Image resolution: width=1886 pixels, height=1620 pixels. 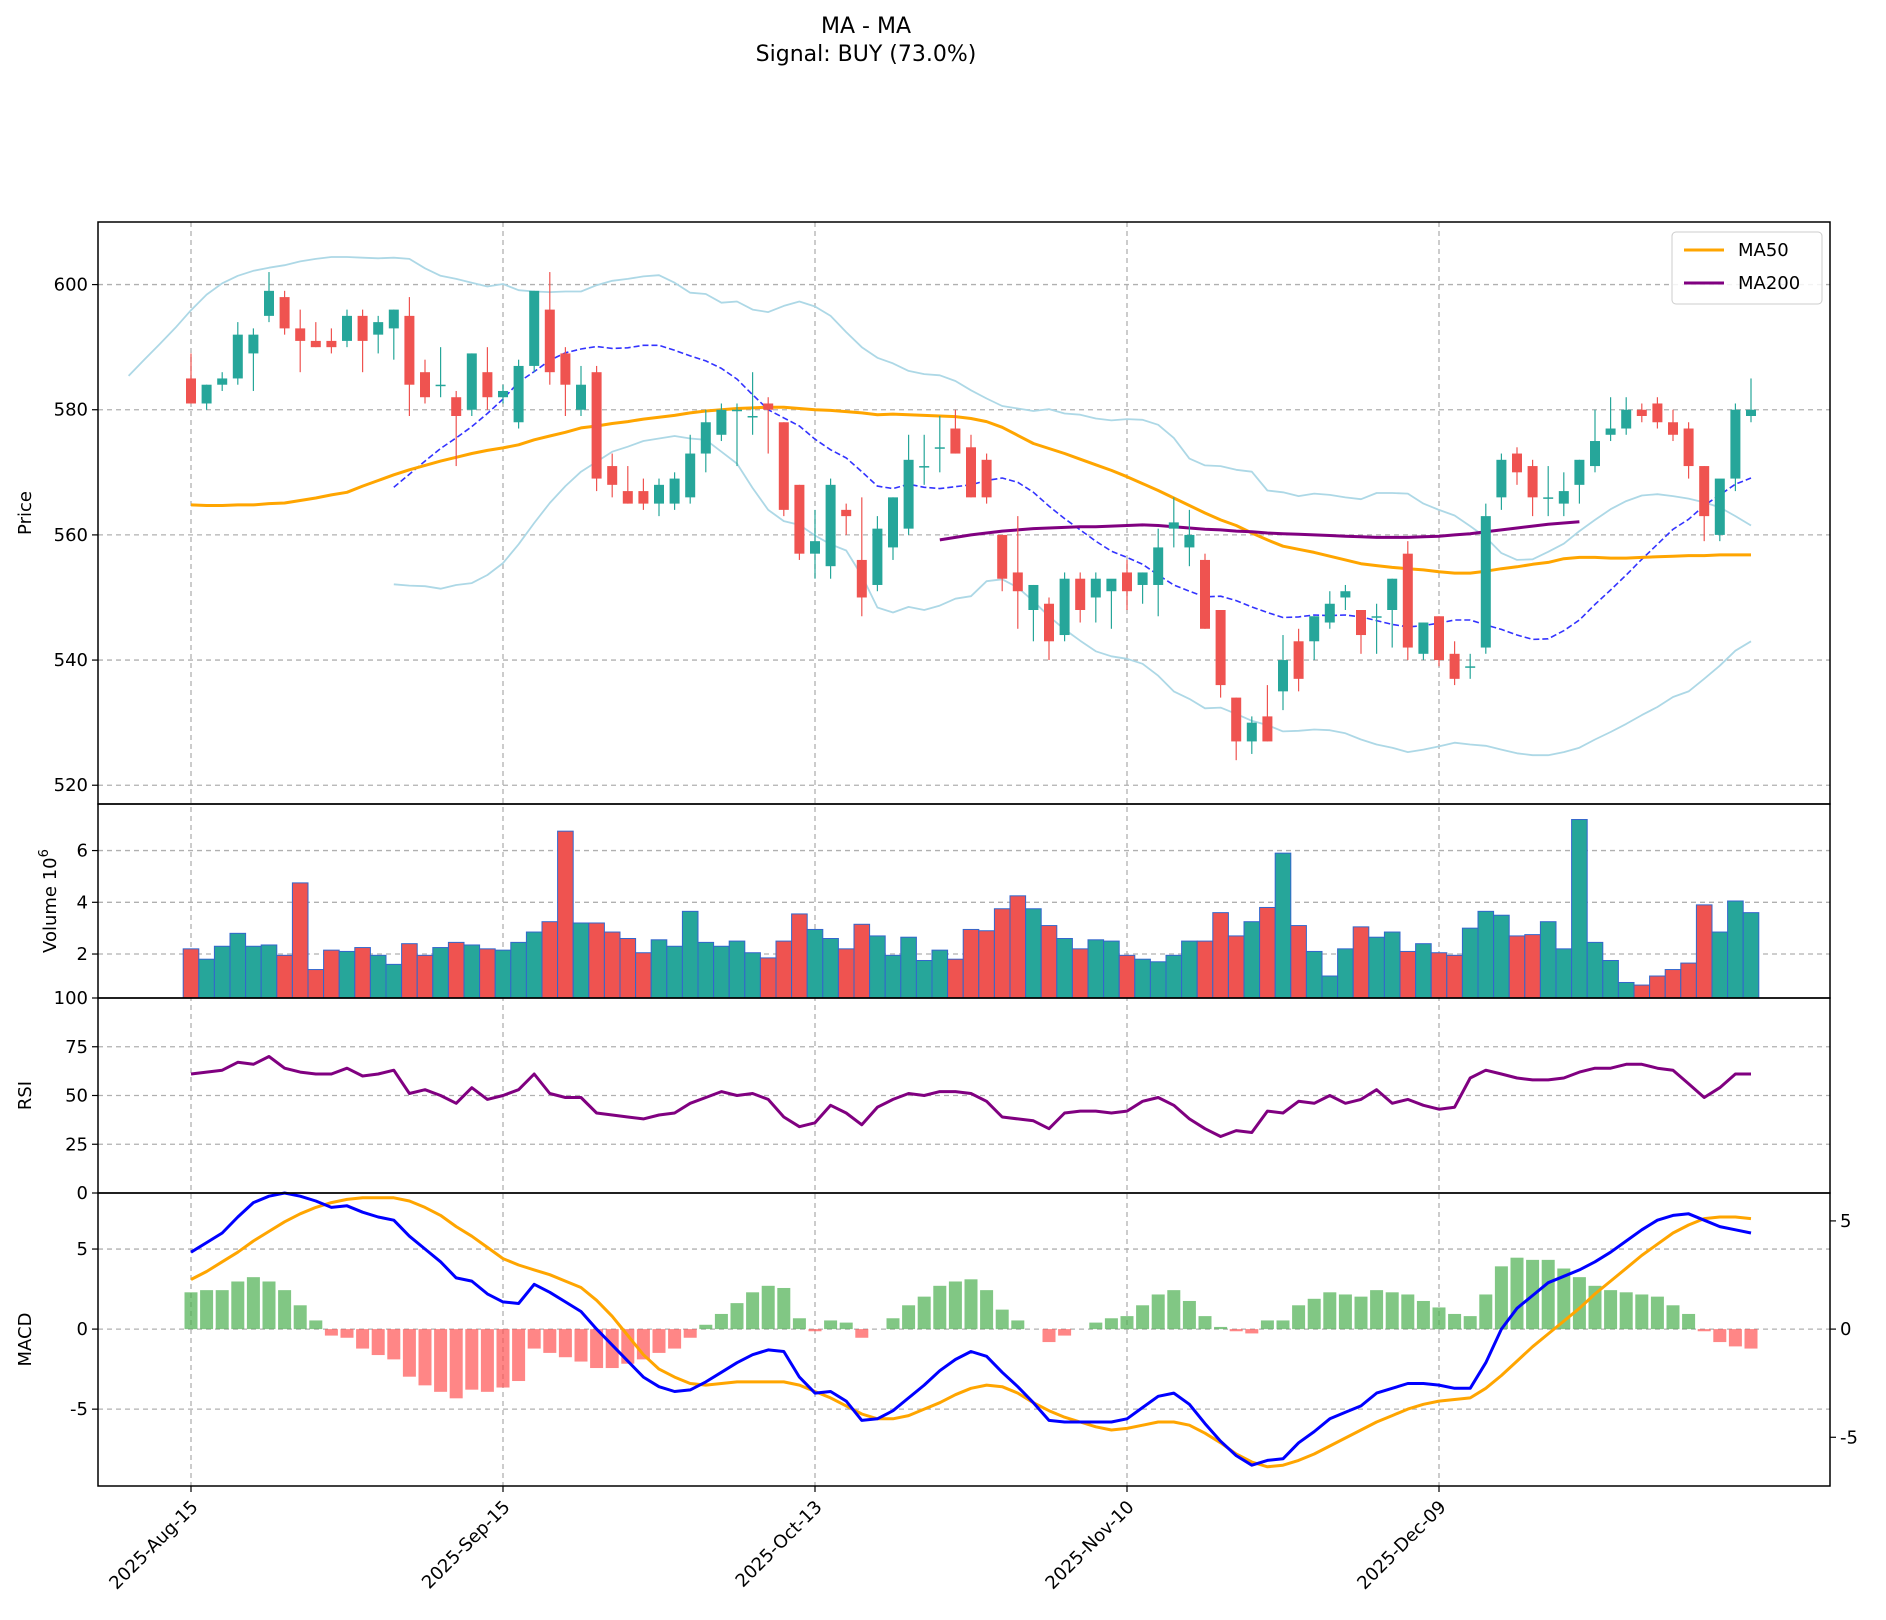 What do you see at coordinates (82, 1249) in the screenshot?
I see `macd-tick-label: 5` at bounding box center [82, 1249].